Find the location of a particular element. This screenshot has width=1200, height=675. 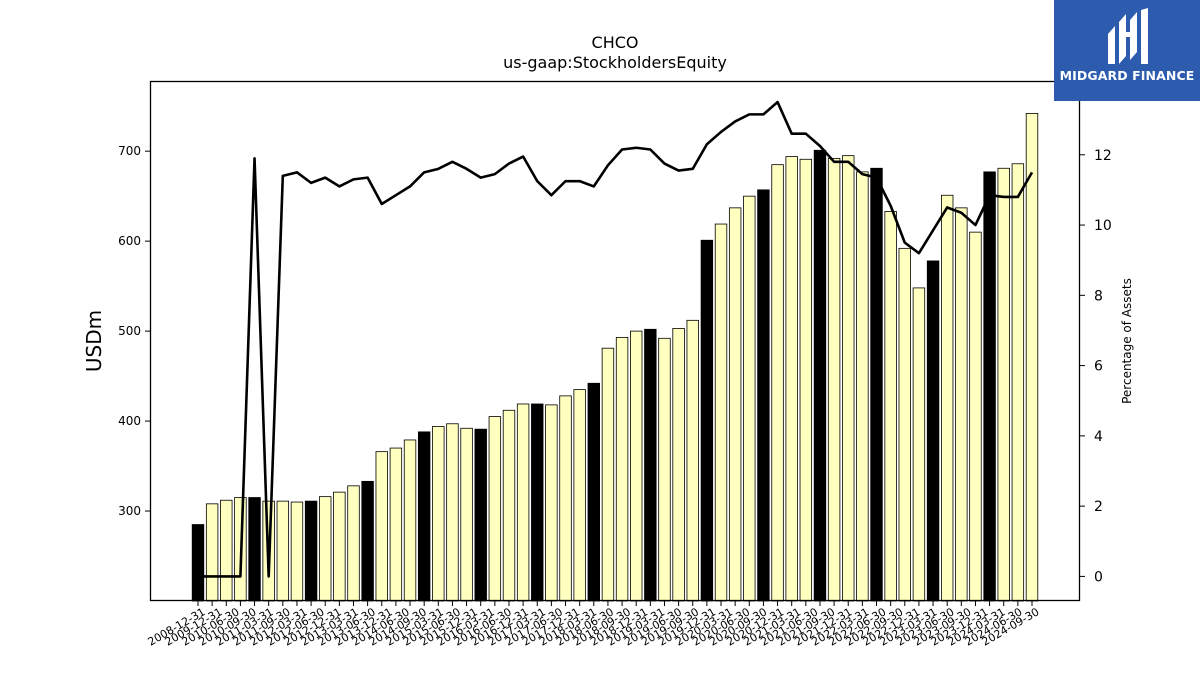

y2-tick-label-0: 0 is located at coordinates (1098, 577).